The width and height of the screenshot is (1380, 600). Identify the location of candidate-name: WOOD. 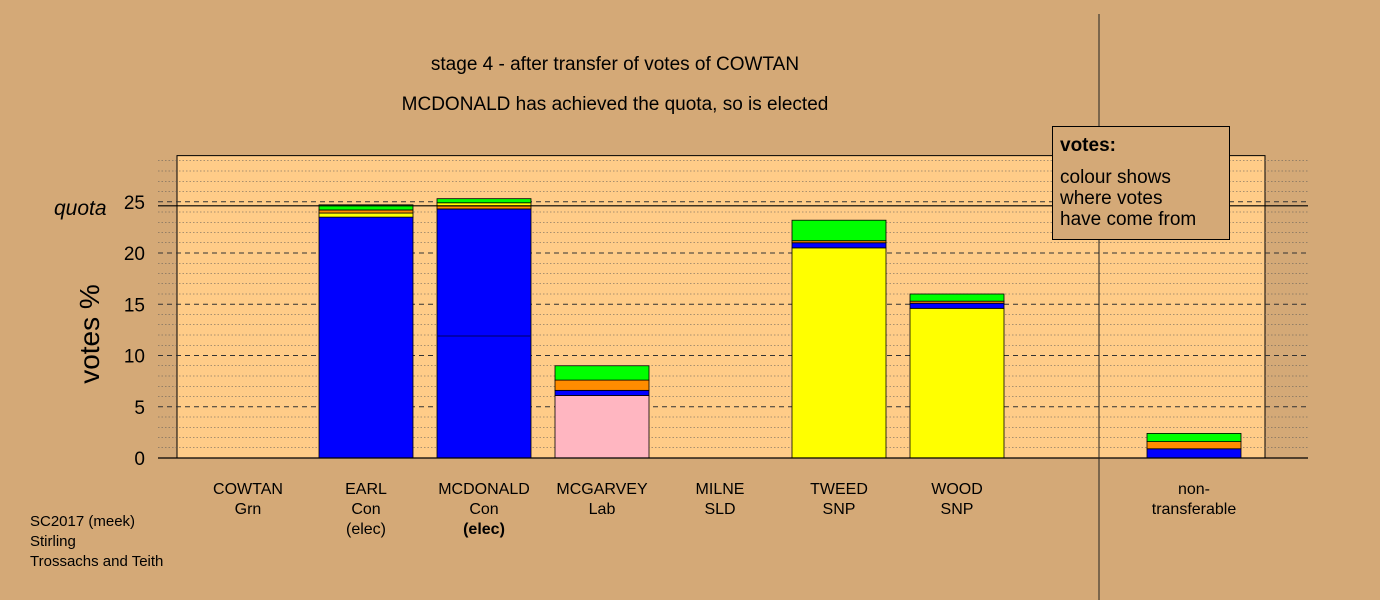
(957, 489).